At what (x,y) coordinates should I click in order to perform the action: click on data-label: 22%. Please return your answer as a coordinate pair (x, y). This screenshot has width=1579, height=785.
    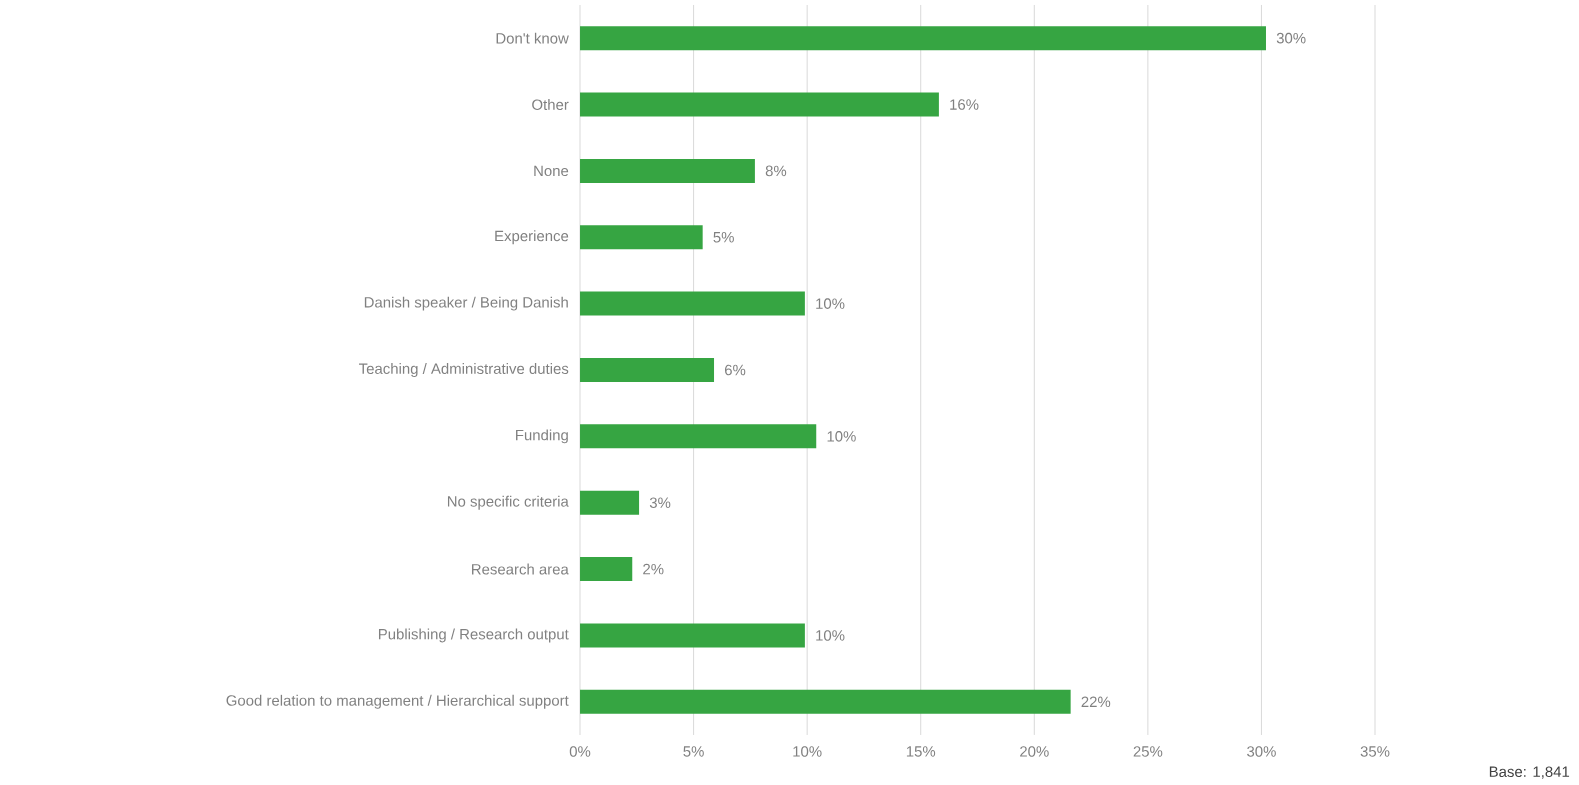
    Looking at the image, I should click on (1096, 702).